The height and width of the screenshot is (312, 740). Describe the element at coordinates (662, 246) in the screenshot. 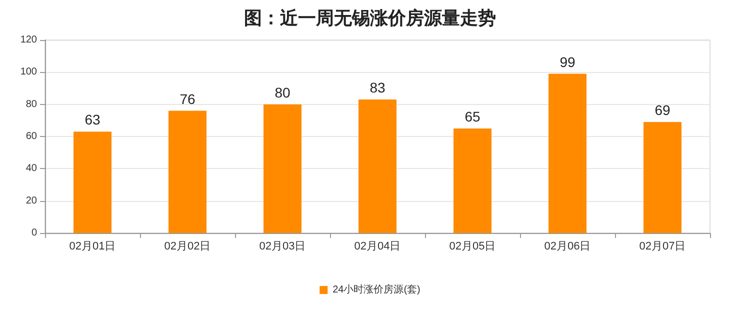

I see `x-tick-label: 02月07日` at that location.